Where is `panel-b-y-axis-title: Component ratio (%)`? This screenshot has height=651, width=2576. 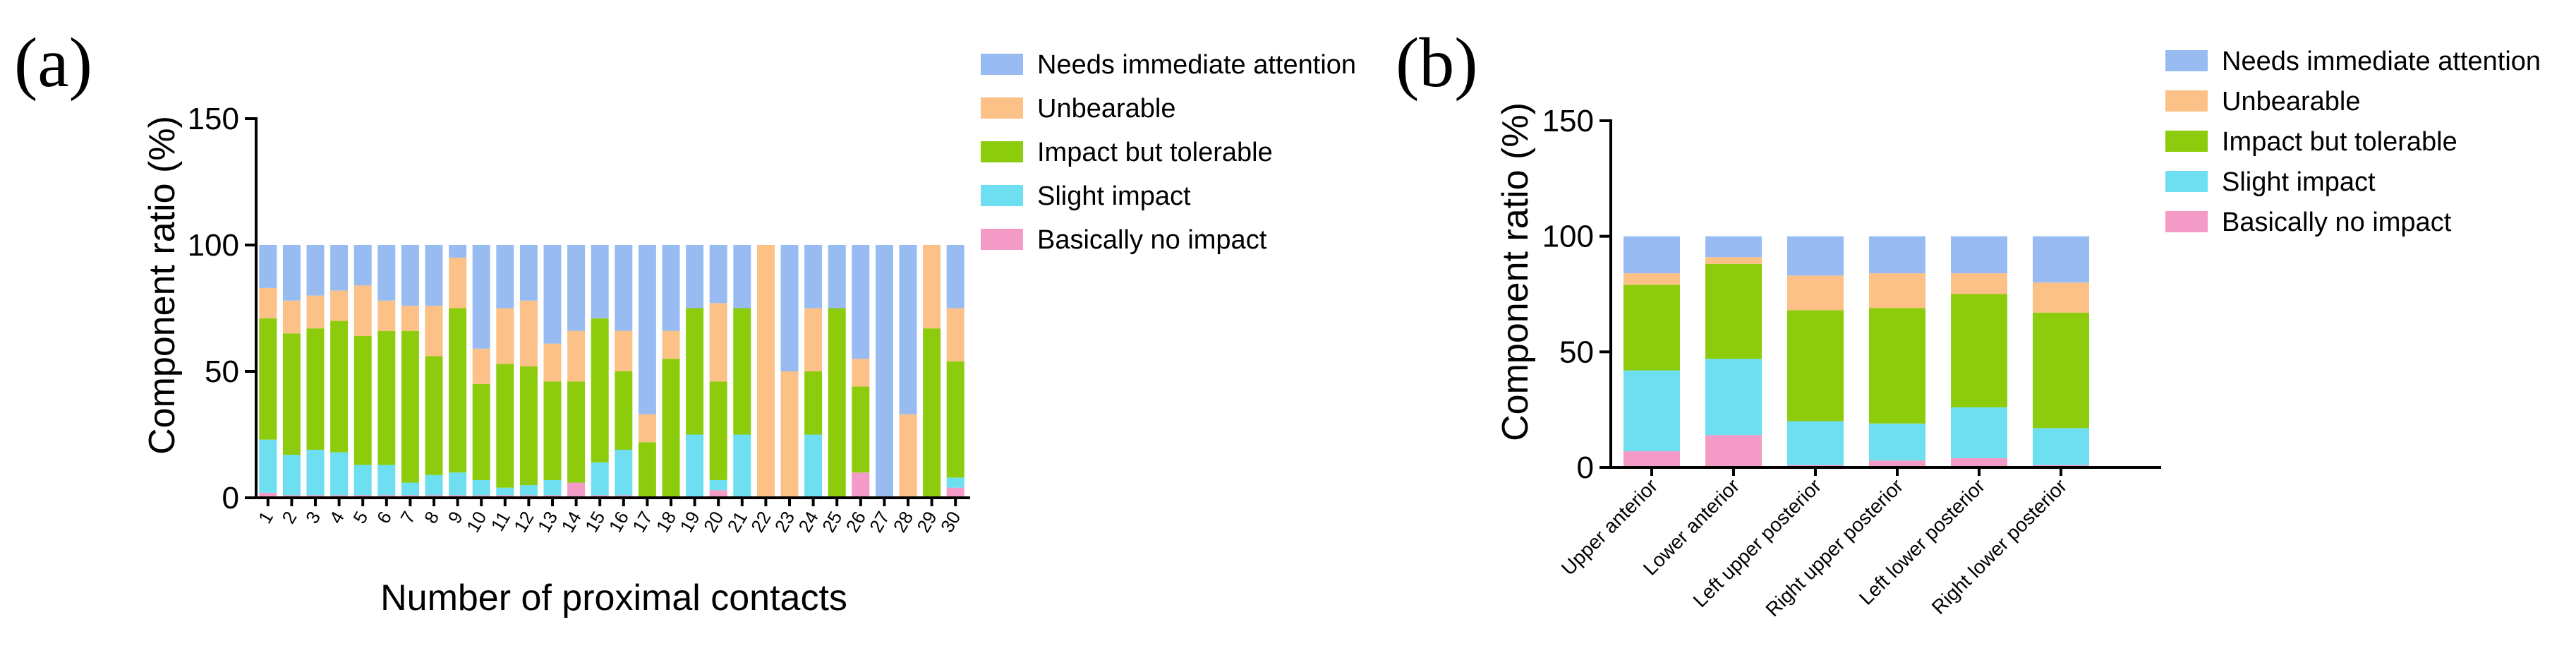 panel-b-y-axis-title: Component ratio (%) is located at coordinates (1516, 271).